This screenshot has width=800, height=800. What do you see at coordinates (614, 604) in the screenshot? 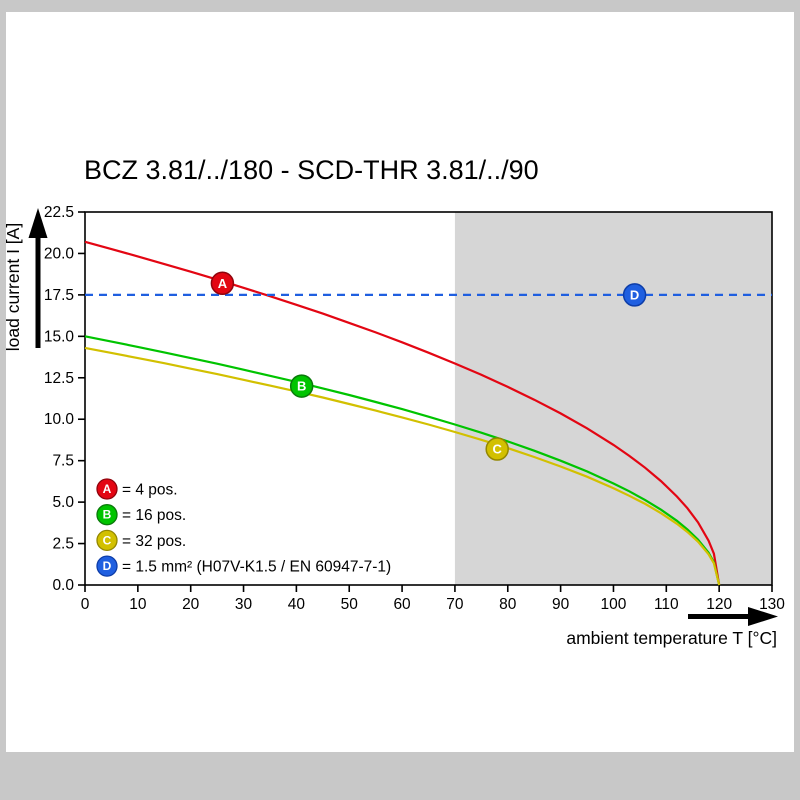
I see `x-tick-label: 100` at bounding box center [614, 604].